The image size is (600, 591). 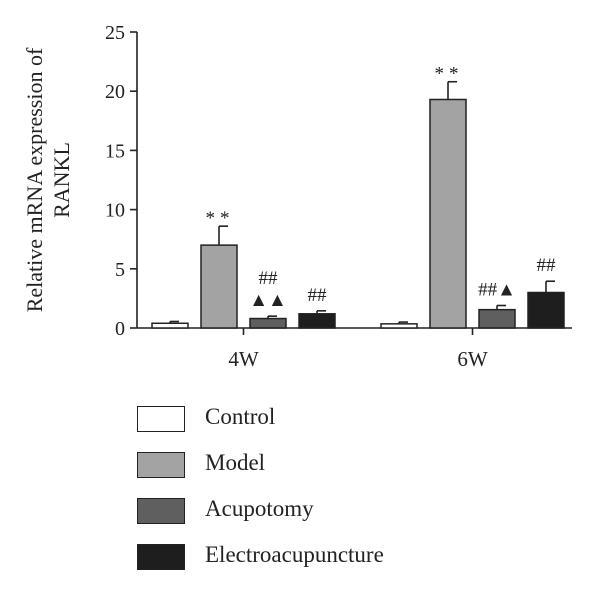 What do you see at coordinates (354, 349) in the screenshot?
I see `x-axis: 4W 6W` at bounding box center [354, 349].